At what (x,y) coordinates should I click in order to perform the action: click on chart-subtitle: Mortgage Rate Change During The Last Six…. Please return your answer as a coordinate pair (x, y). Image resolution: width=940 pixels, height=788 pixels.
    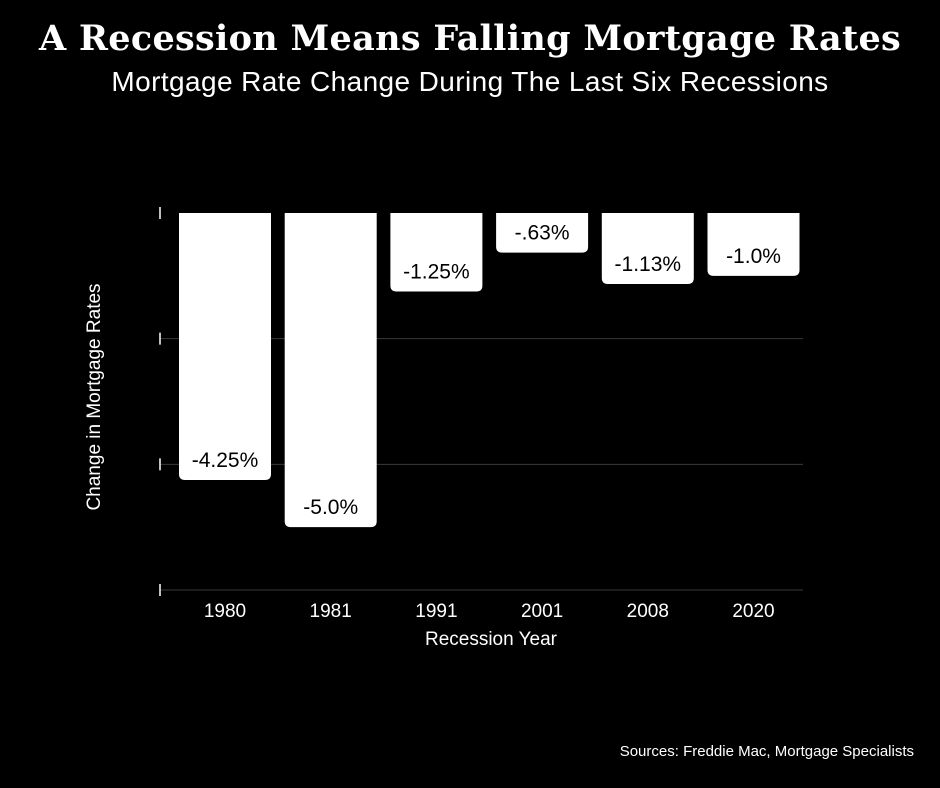
    Looking at the image, I should click on (470, 81).